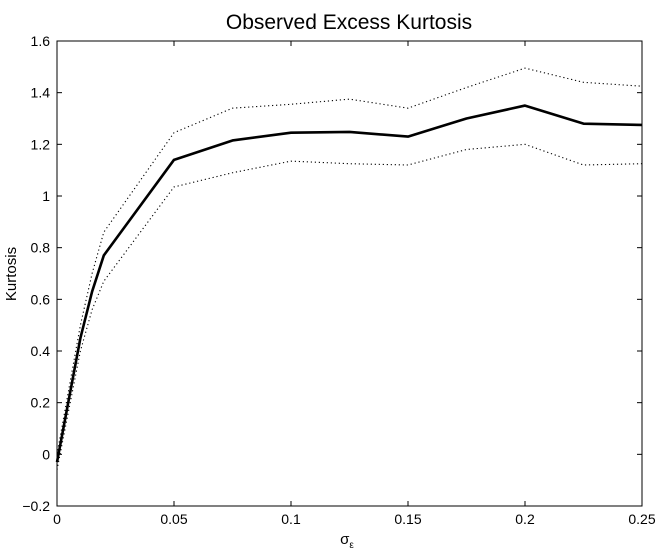 Image resolution: width=664 pixels, height=553 pixels. Describe the element at coordinates (36, 506) in the screenshot. I see `y-tick-label: −0.2` at that location.